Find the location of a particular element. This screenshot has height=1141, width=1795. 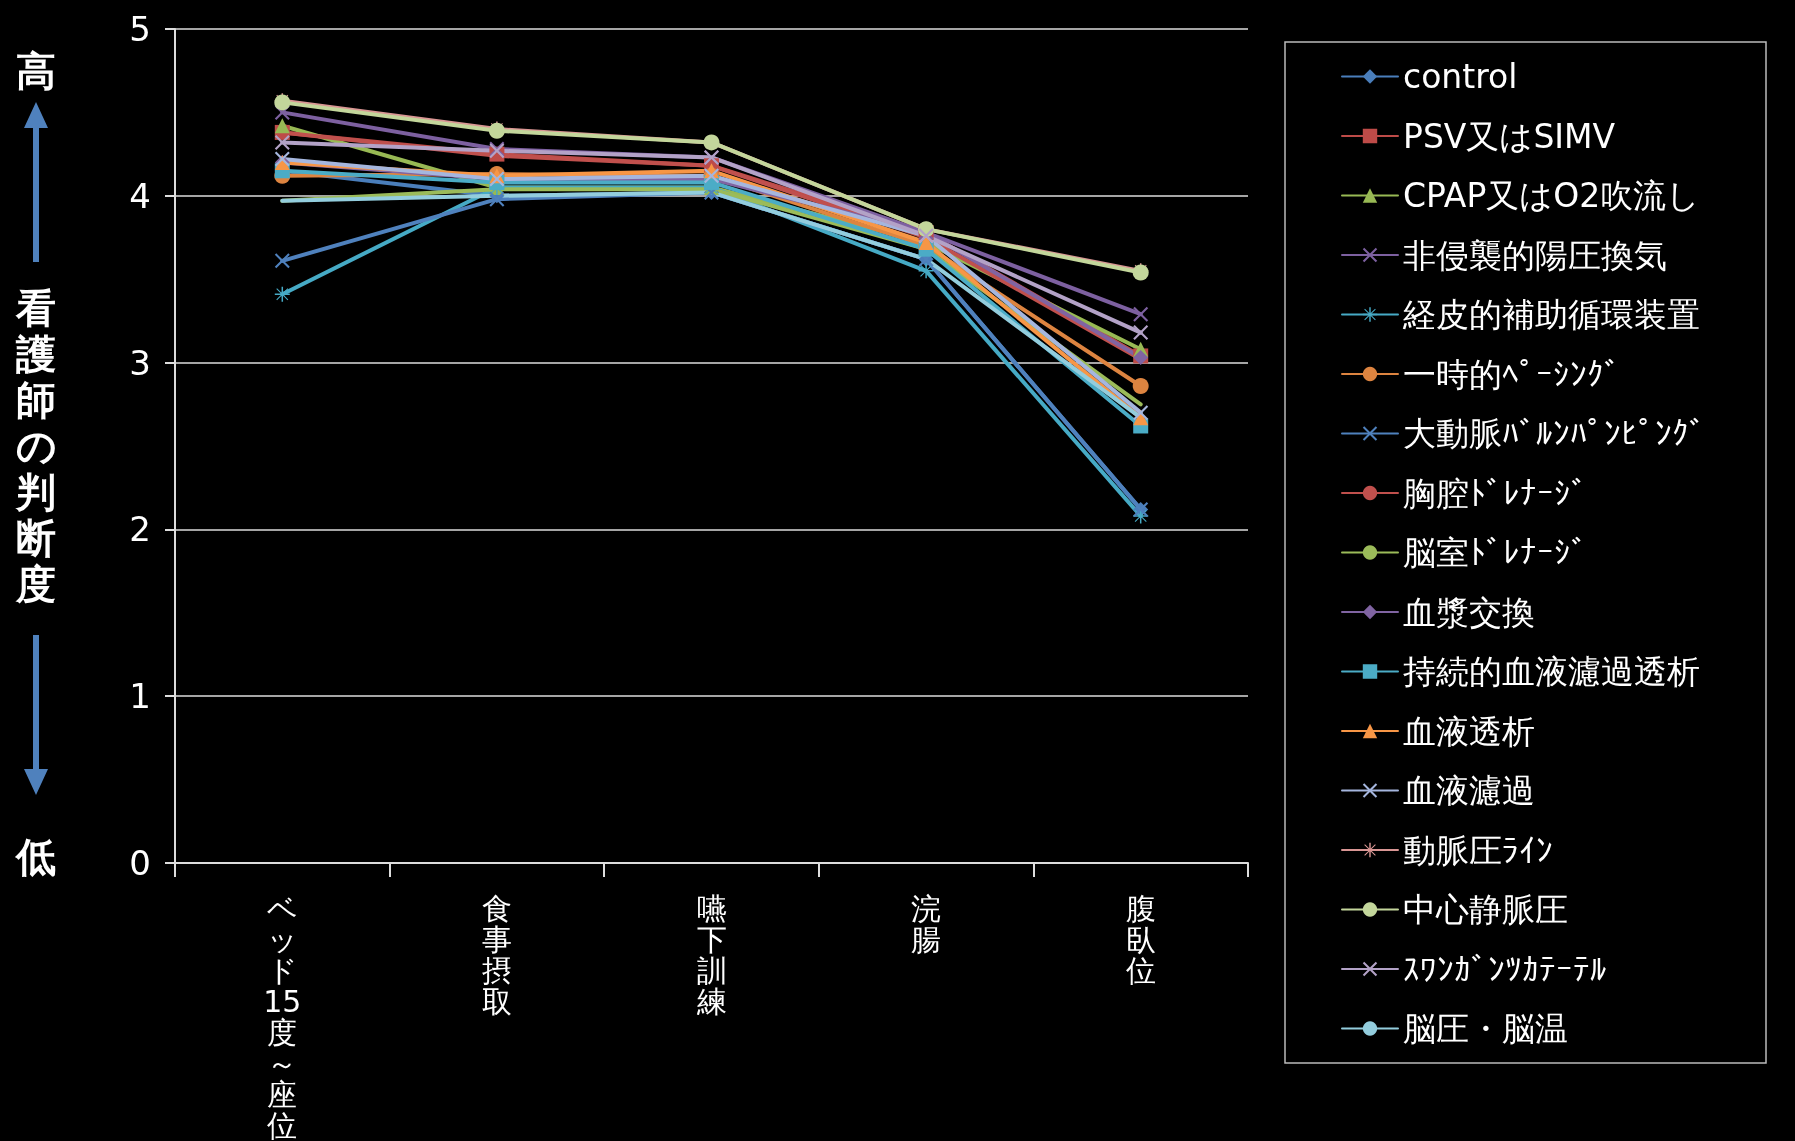

legend-label: 大動脈ﾊﾞﾙﾝﾊﾟﾝﾋﾟﾝｸﾞ is located at coordinates (1554, 433).